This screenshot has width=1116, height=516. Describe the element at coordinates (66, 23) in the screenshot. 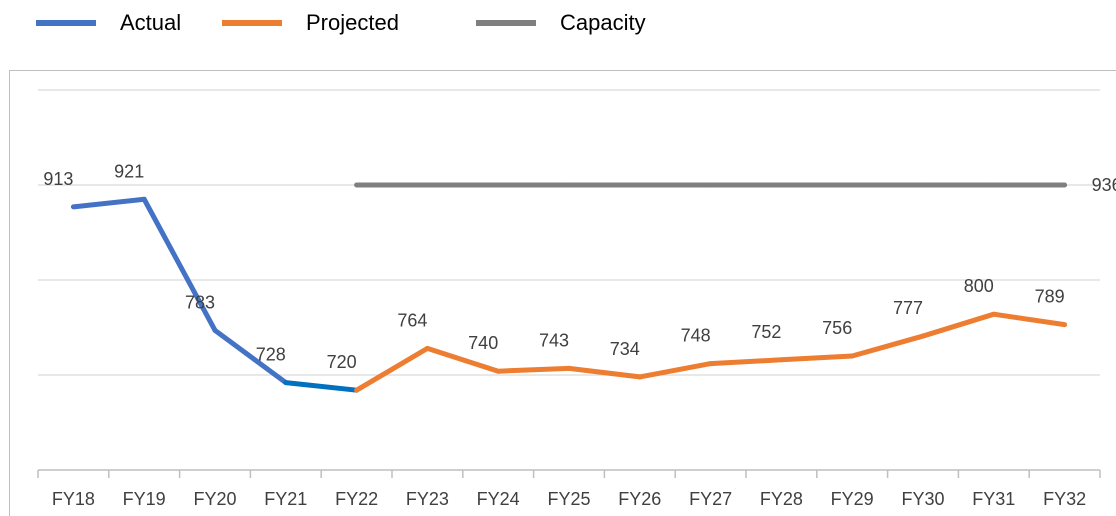

I see `legend-swatch-actual` at that location.